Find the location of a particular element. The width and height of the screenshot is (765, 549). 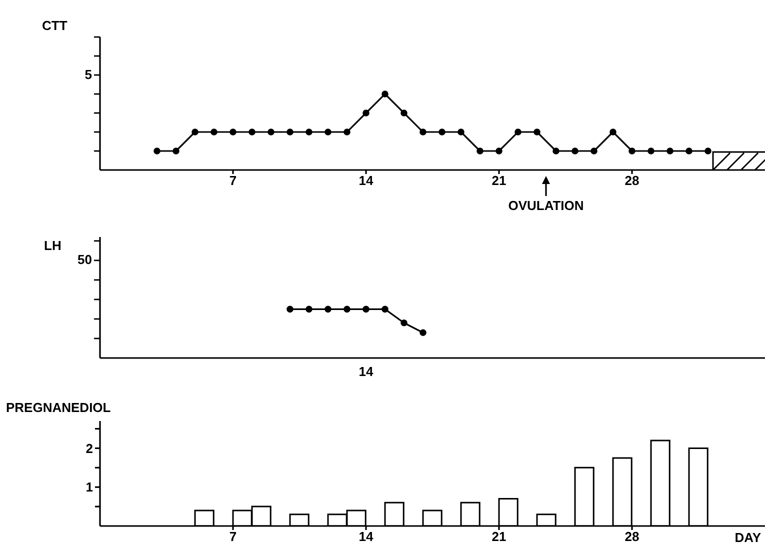

text: 50 is located at coordinates (85, 260).